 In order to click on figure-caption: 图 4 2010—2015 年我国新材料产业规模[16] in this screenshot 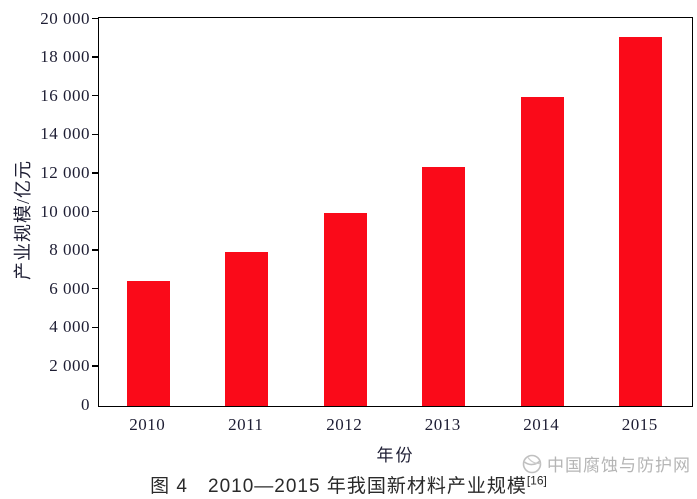, I will do `click(348, 484)`.